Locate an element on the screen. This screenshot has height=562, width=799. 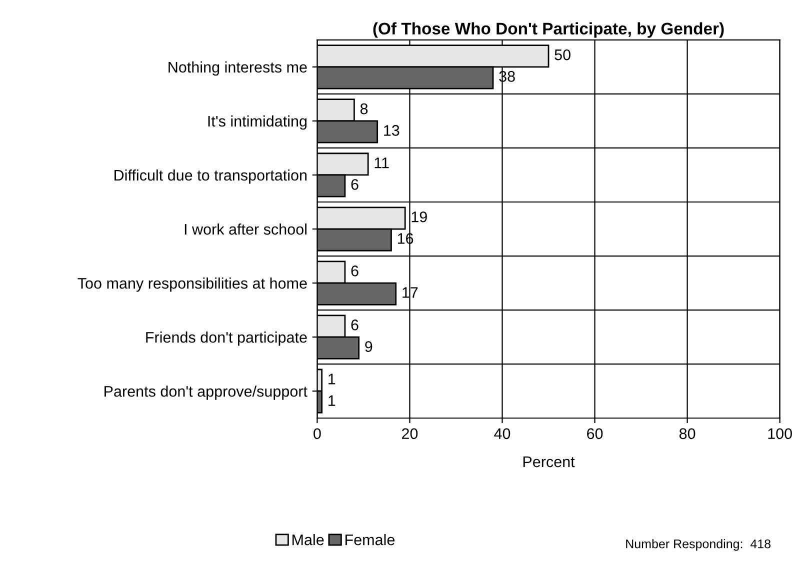
text: Number Responding: 418 is located at coordinates (698, 545).